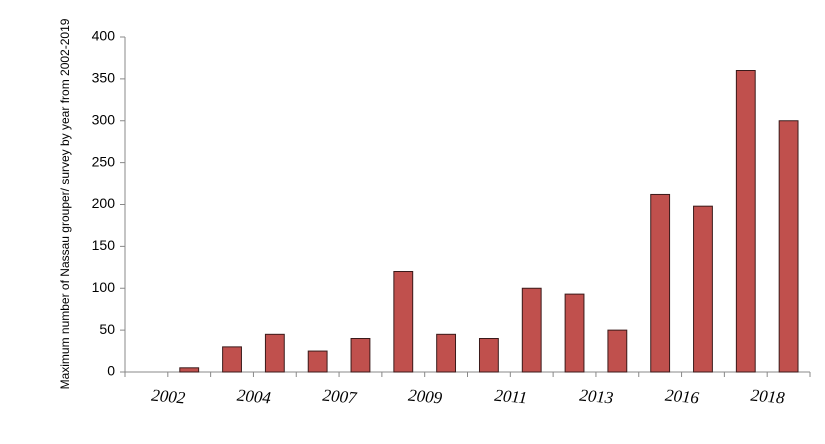  Describe the element at coordinates (104, 119) in the screenshot. I see `y-tick-label: 300` at that location.